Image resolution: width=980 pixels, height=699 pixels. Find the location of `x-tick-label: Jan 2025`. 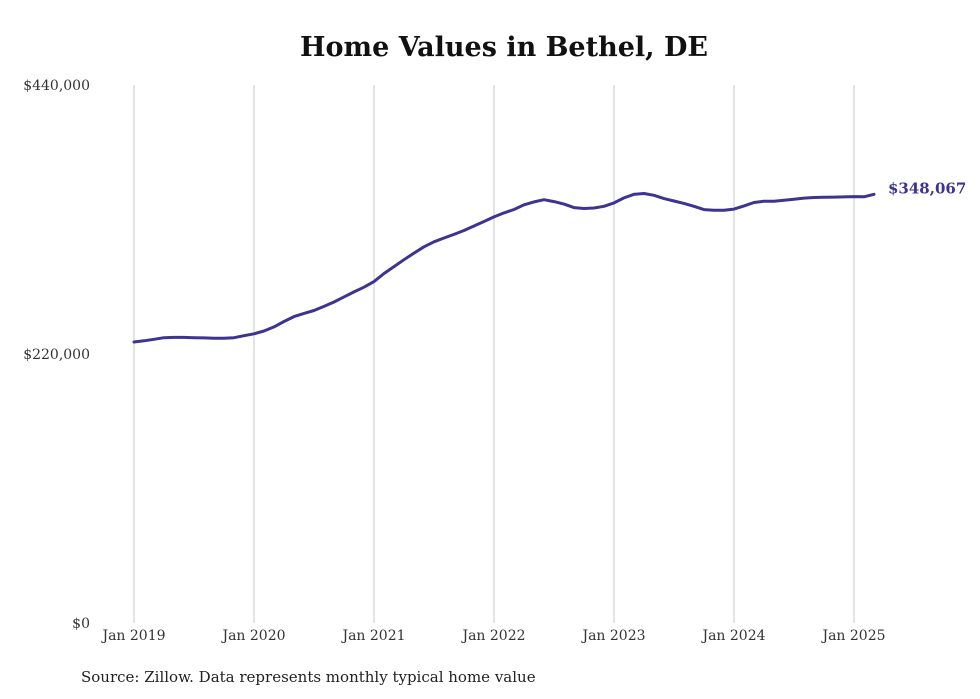

x-tick-label: Jan 2025 is located at coordinates (852, 636).